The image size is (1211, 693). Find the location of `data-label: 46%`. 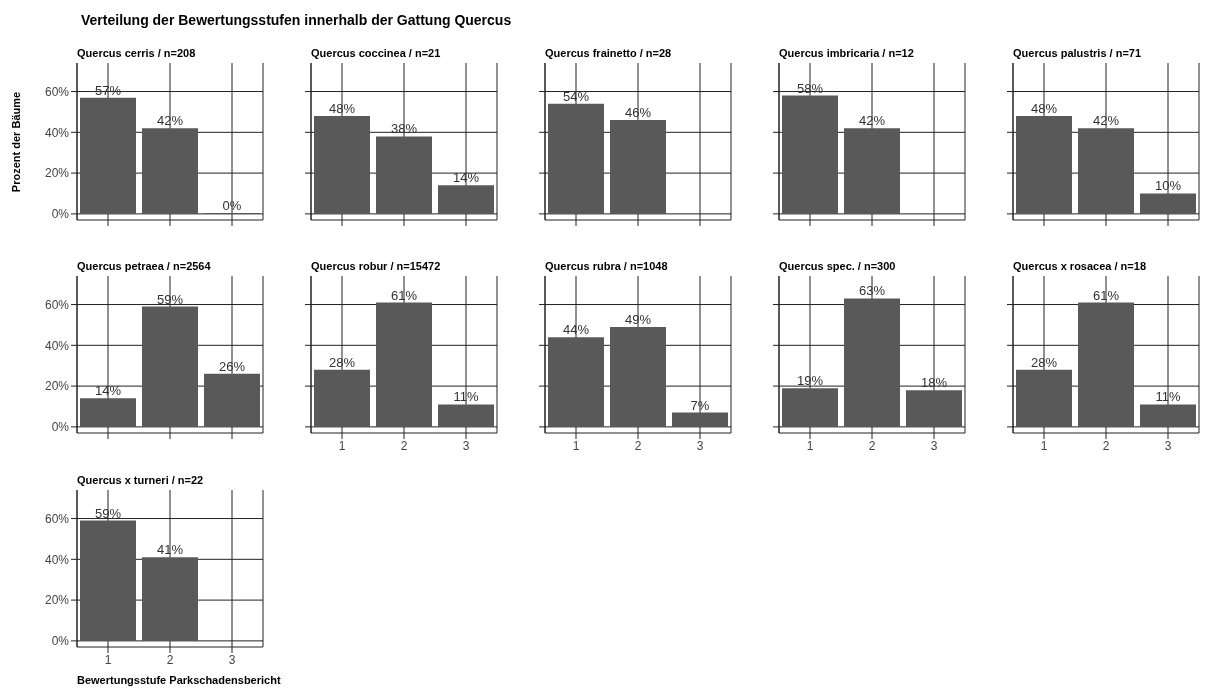

data-label: 46% is located at coordinates (638, 113).